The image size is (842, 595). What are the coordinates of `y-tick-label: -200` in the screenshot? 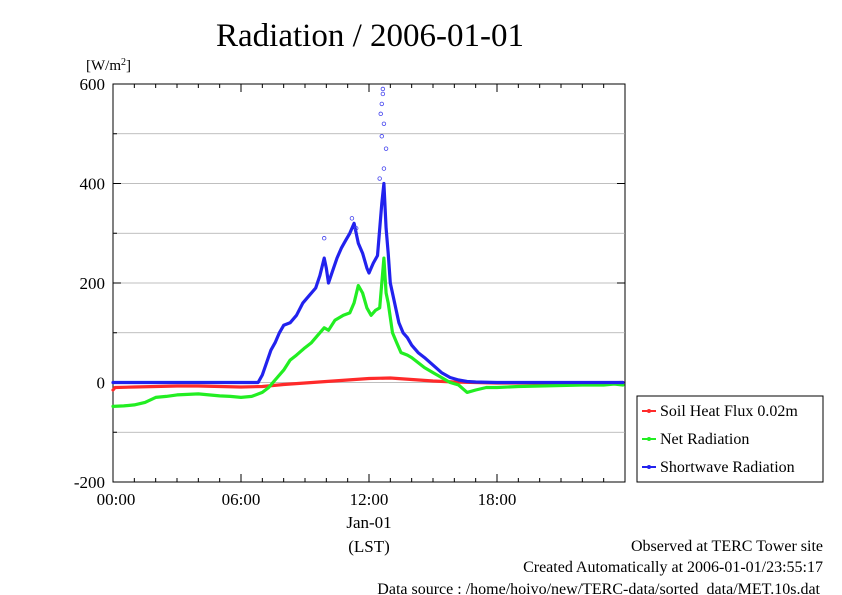 It's located at (89, 482).